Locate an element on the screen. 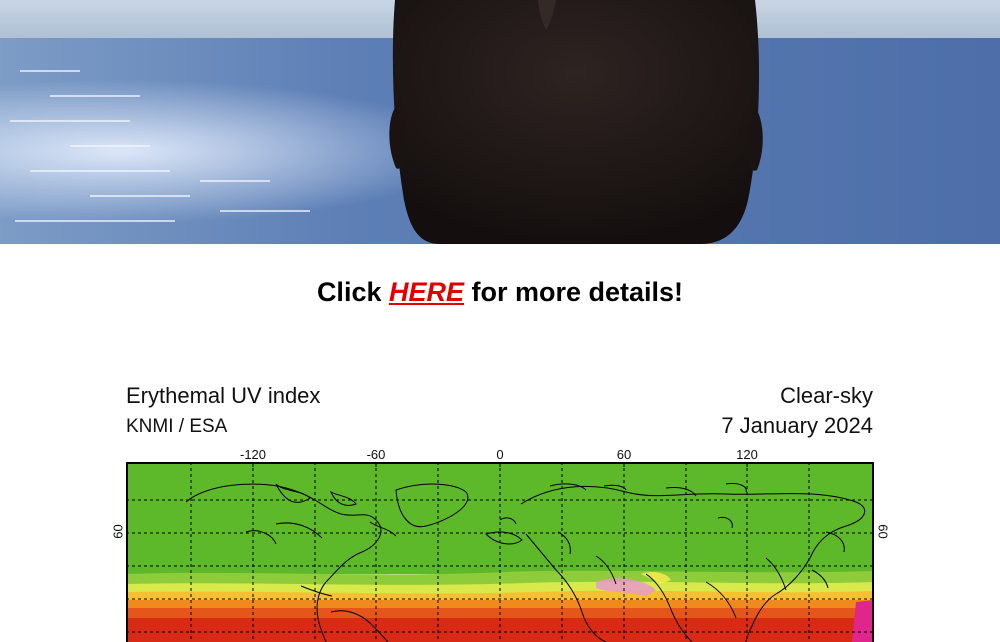 This screenshot has width=1000, height=642. cta-prefix: Click is located at coordinates (352, 292).